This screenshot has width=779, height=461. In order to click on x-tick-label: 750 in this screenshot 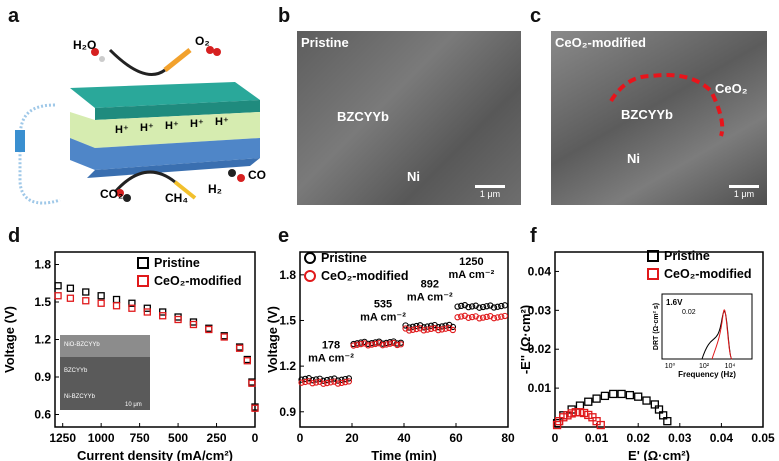, I will do `click(140, 438)`.